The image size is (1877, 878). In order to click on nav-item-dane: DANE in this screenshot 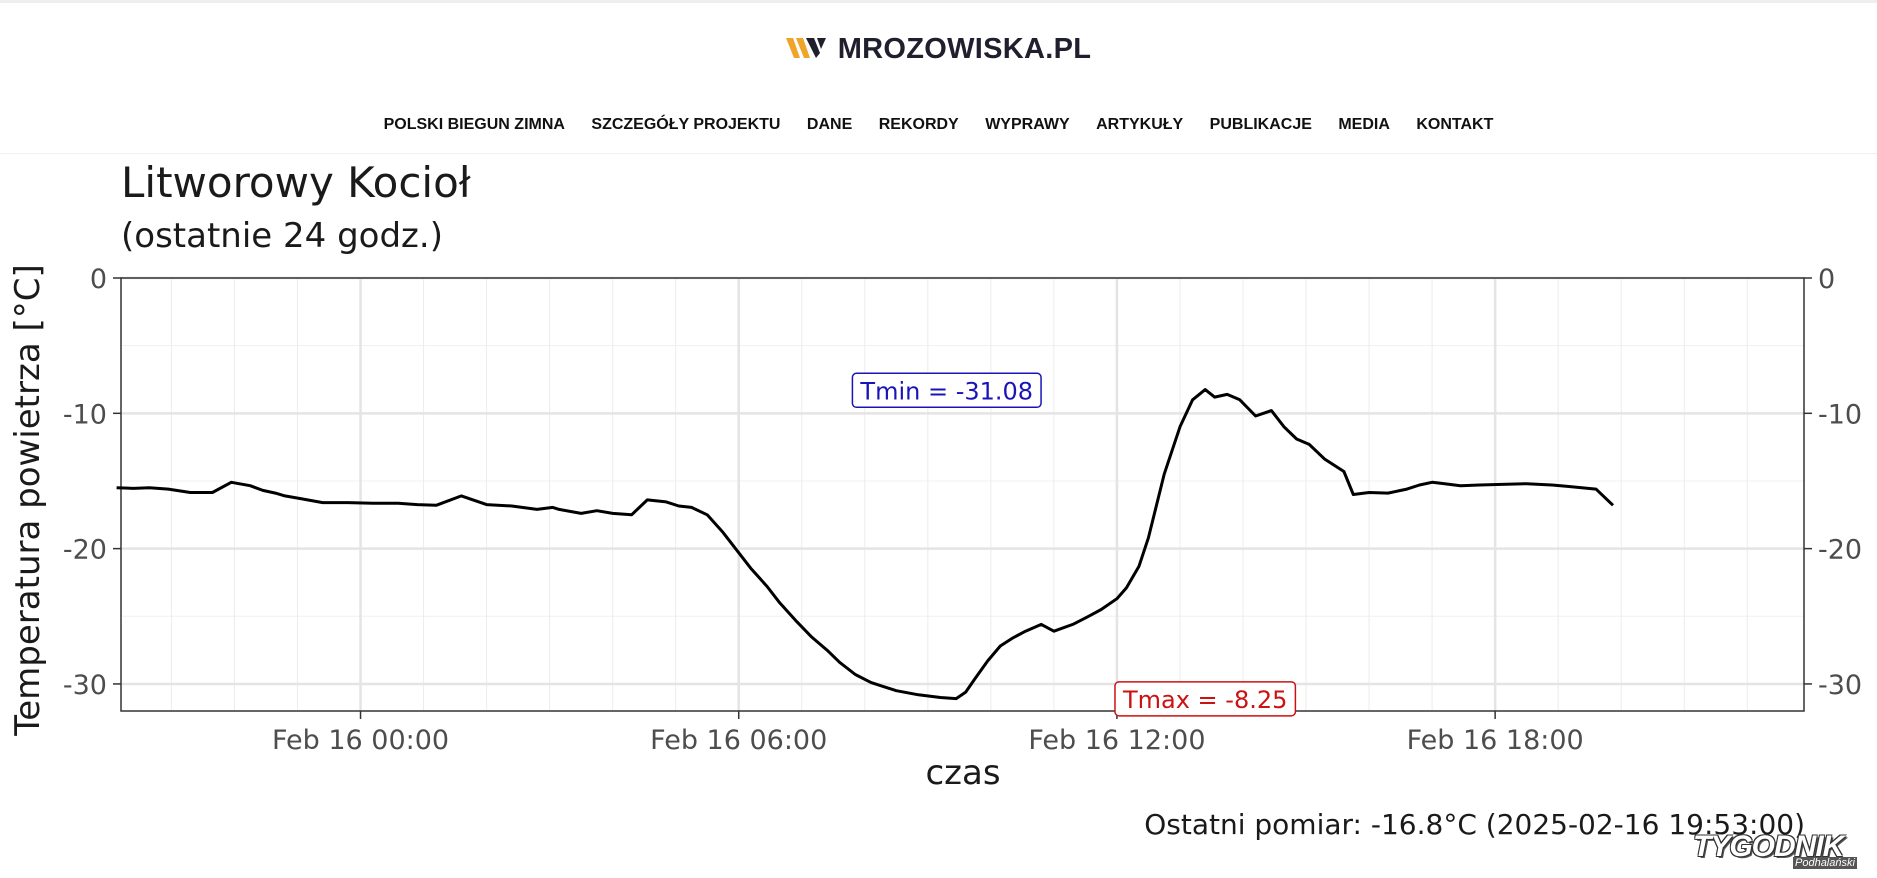, I will do `click(829, 124)`.